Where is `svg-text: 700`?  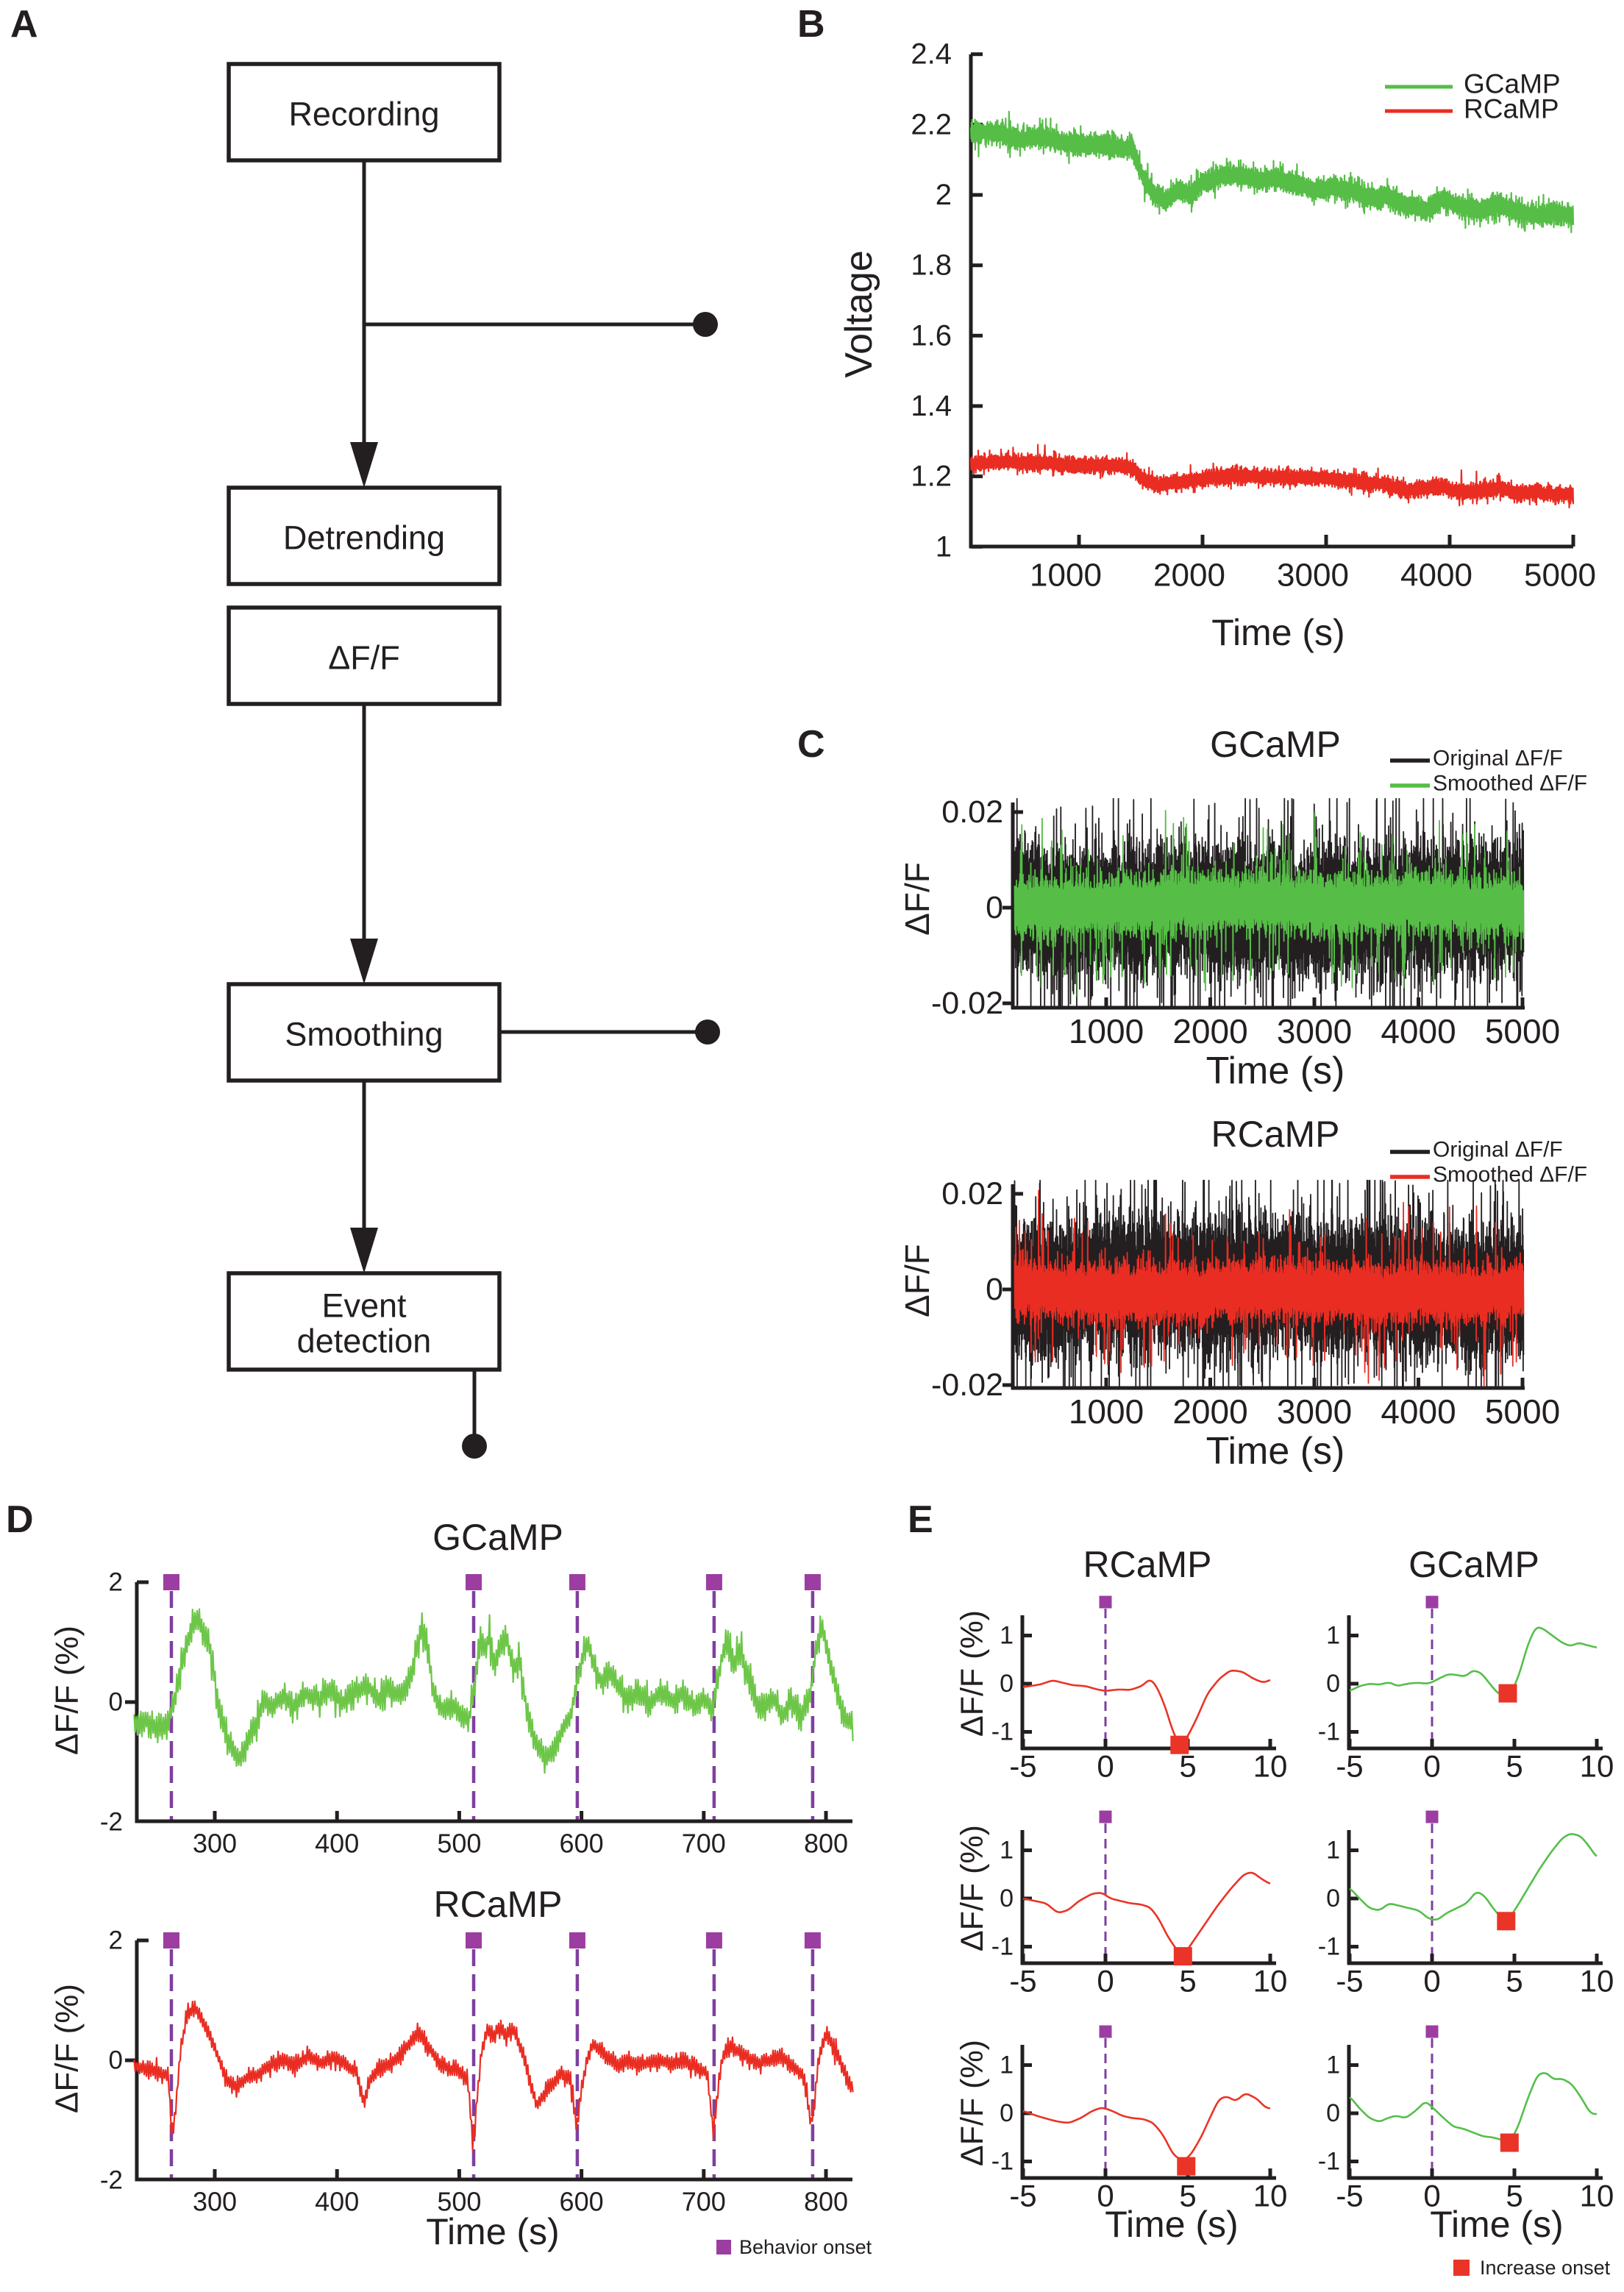 svg-text: 700 is located at coordinates (704, 1844).